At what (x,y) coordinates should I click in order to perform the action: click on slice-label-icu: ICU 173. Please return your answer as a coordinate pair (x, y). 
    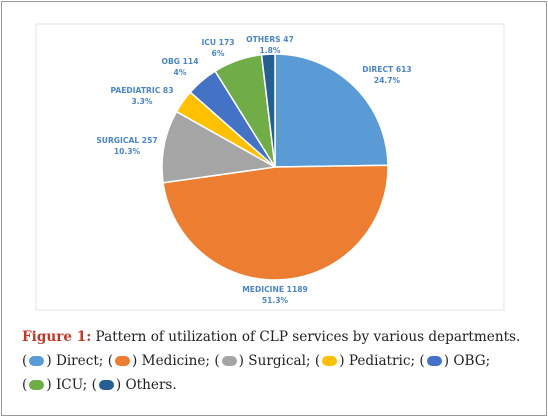
    Looking at the image, I should click on (217, 42).